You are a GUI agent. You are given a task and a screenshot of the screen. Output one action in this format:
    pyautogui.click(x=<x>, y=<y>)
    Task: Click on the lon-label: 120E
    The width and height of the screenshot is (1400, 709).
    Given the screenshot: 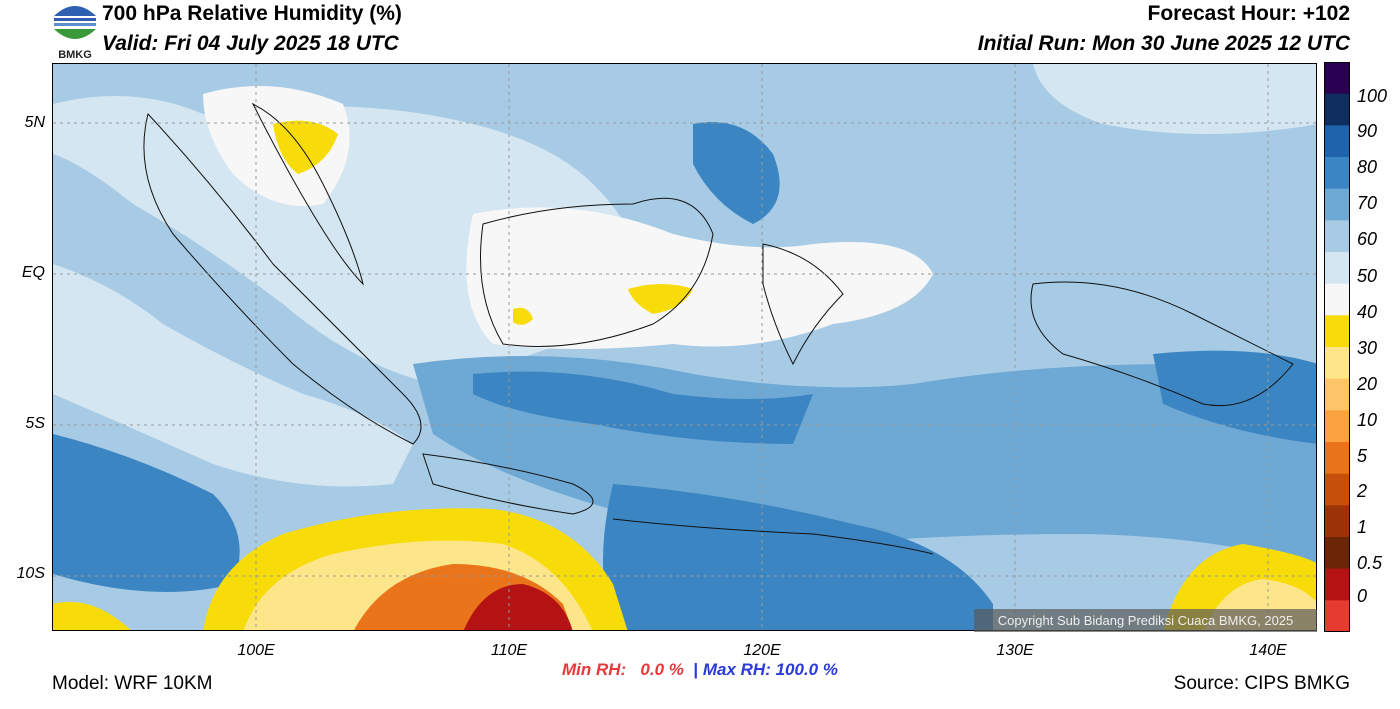 What is the action you would take?
    pyautogui.click(x=762, y=650)
    